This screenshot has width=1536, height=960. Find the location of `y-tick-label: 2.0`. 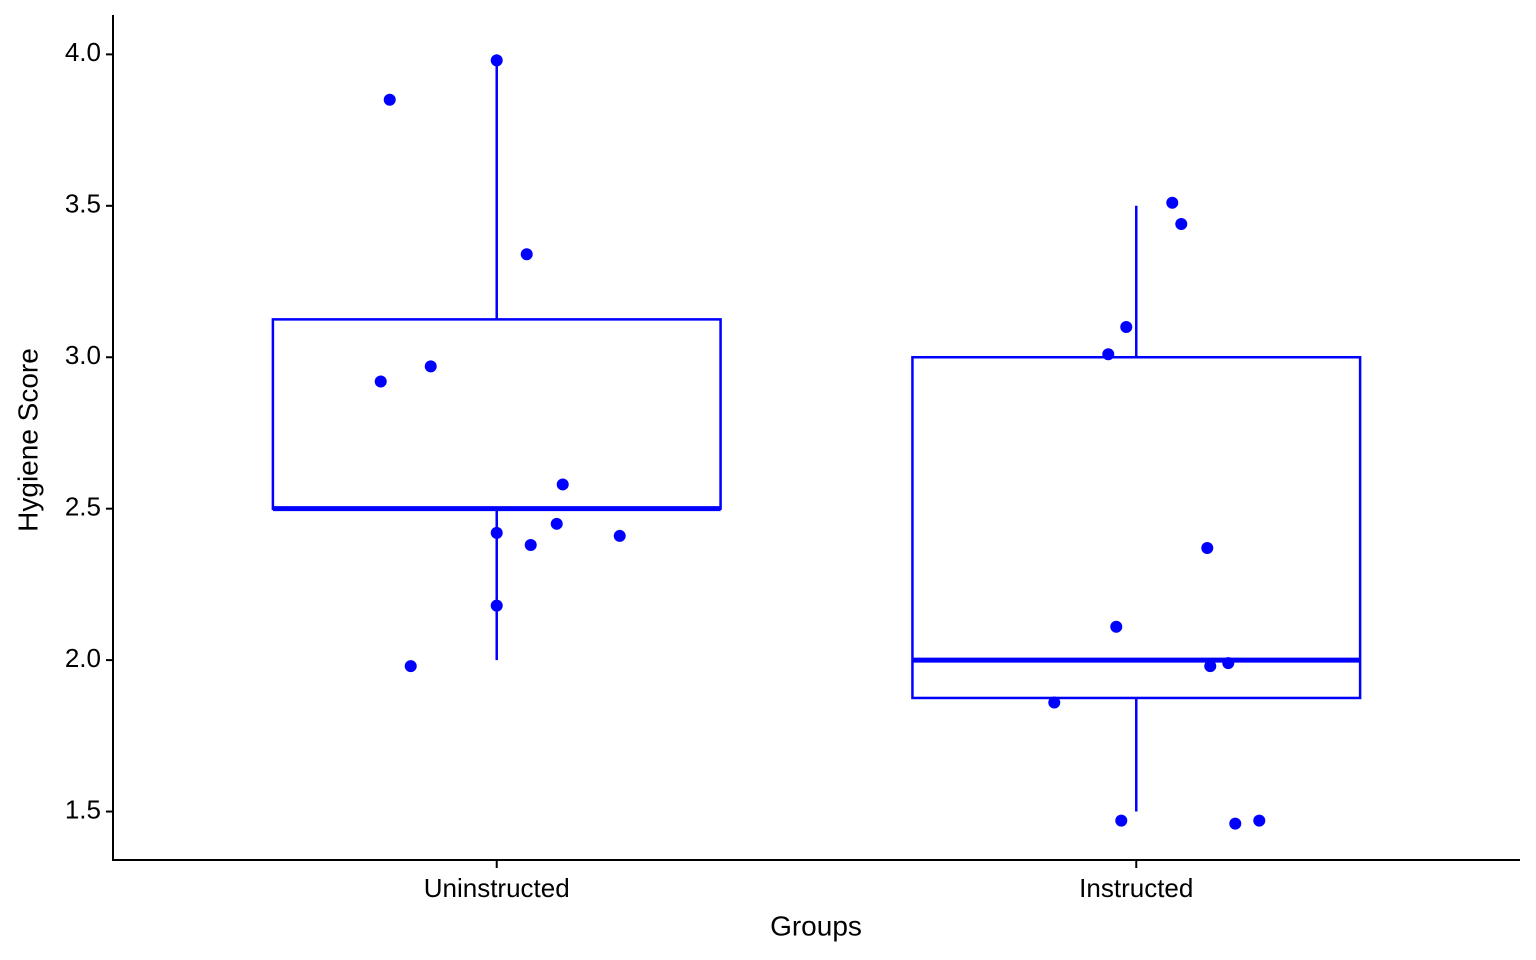

y-tick-label: 2.0 is located at coordinates (83, 658).